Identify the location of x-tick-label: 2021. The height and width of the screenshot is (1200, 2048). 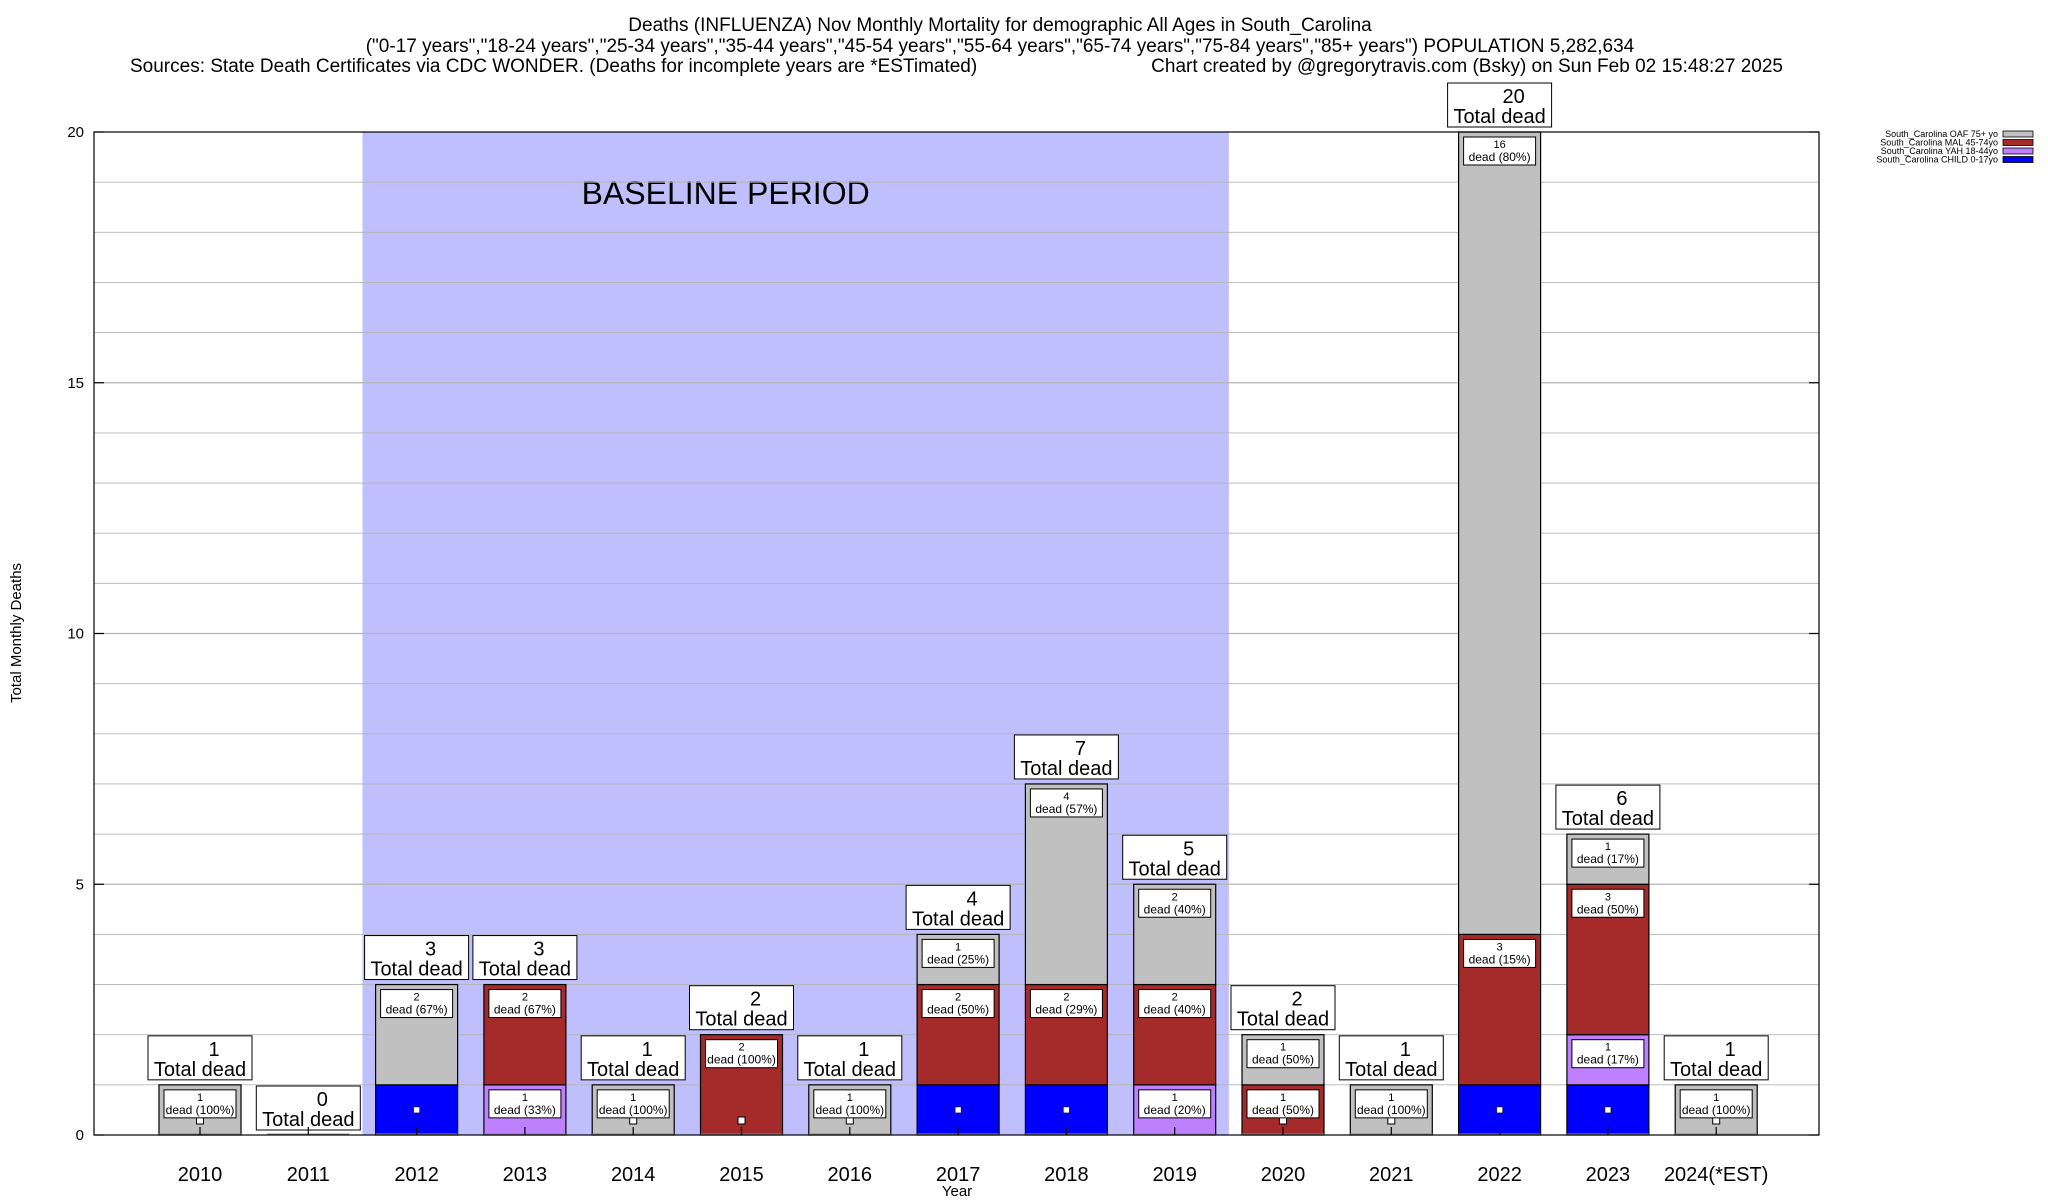
(1391, 1175).